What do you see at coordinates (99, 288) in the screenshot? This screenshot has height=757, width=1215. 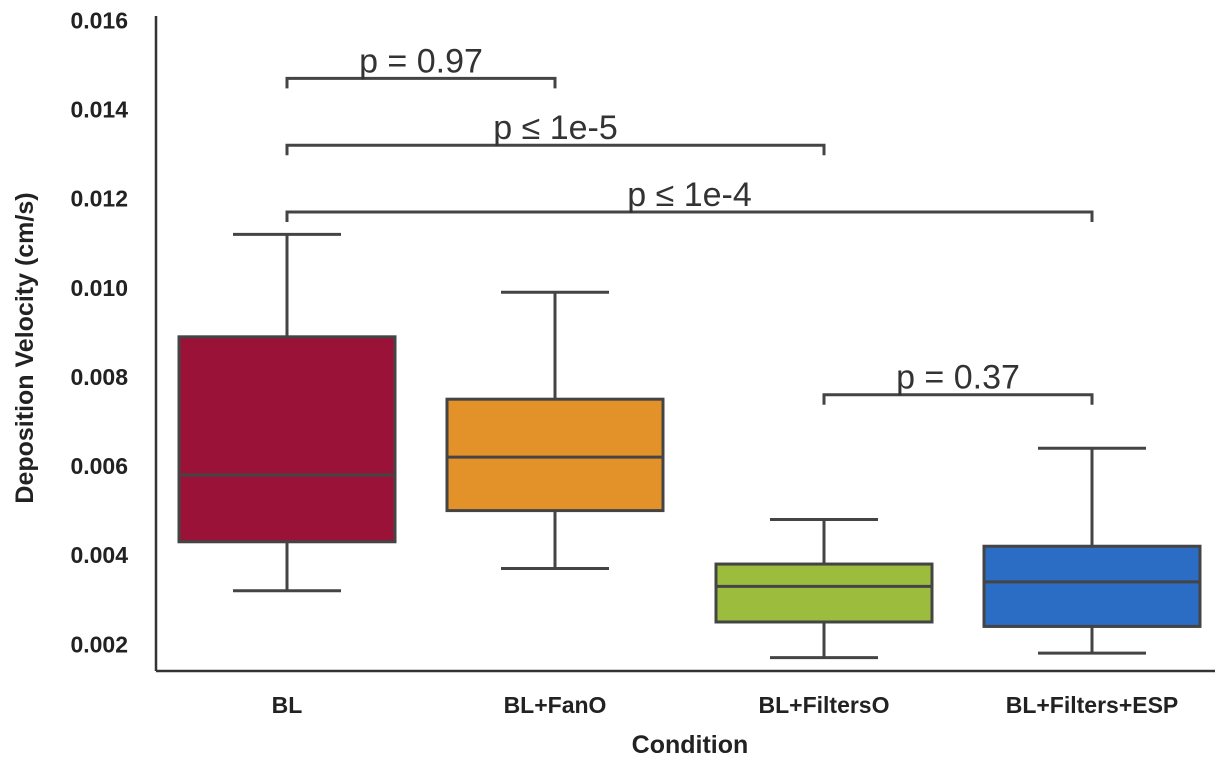 I see `y-tick-label: 0.010` at bounding box center [99, 288].